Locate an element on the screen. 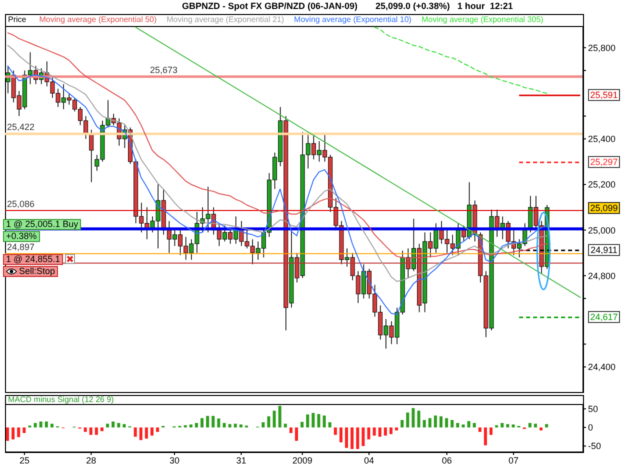 This screenshot has height=469, width=625. ref-line-label: 24,911 is located at coordinates (604, 250).